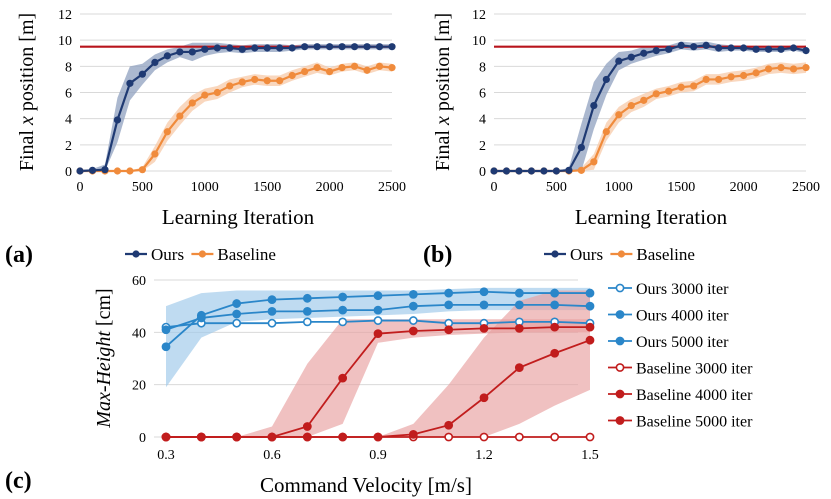  Describe the element at coordinates (68, 172) in the screenshot. I see `a-y-tick-label: 0` at that location.